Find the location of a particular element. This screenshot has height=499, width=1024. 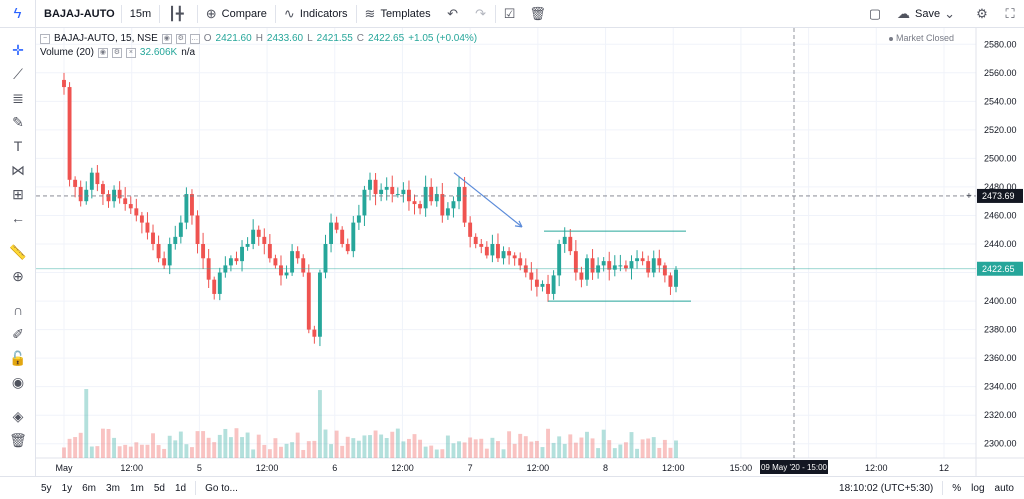

range-3m: 3m is located at coordinates (113, 488).